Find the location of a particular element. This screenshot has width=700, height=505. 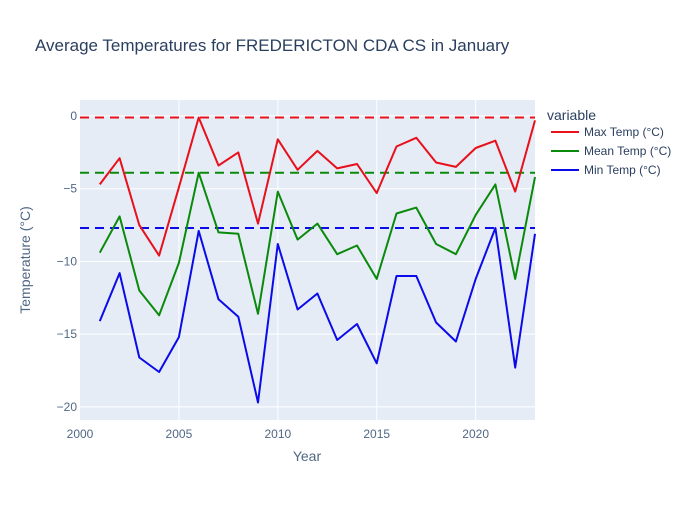

legend-label: Max Temp (°C) is located at coordinates (624, 132).